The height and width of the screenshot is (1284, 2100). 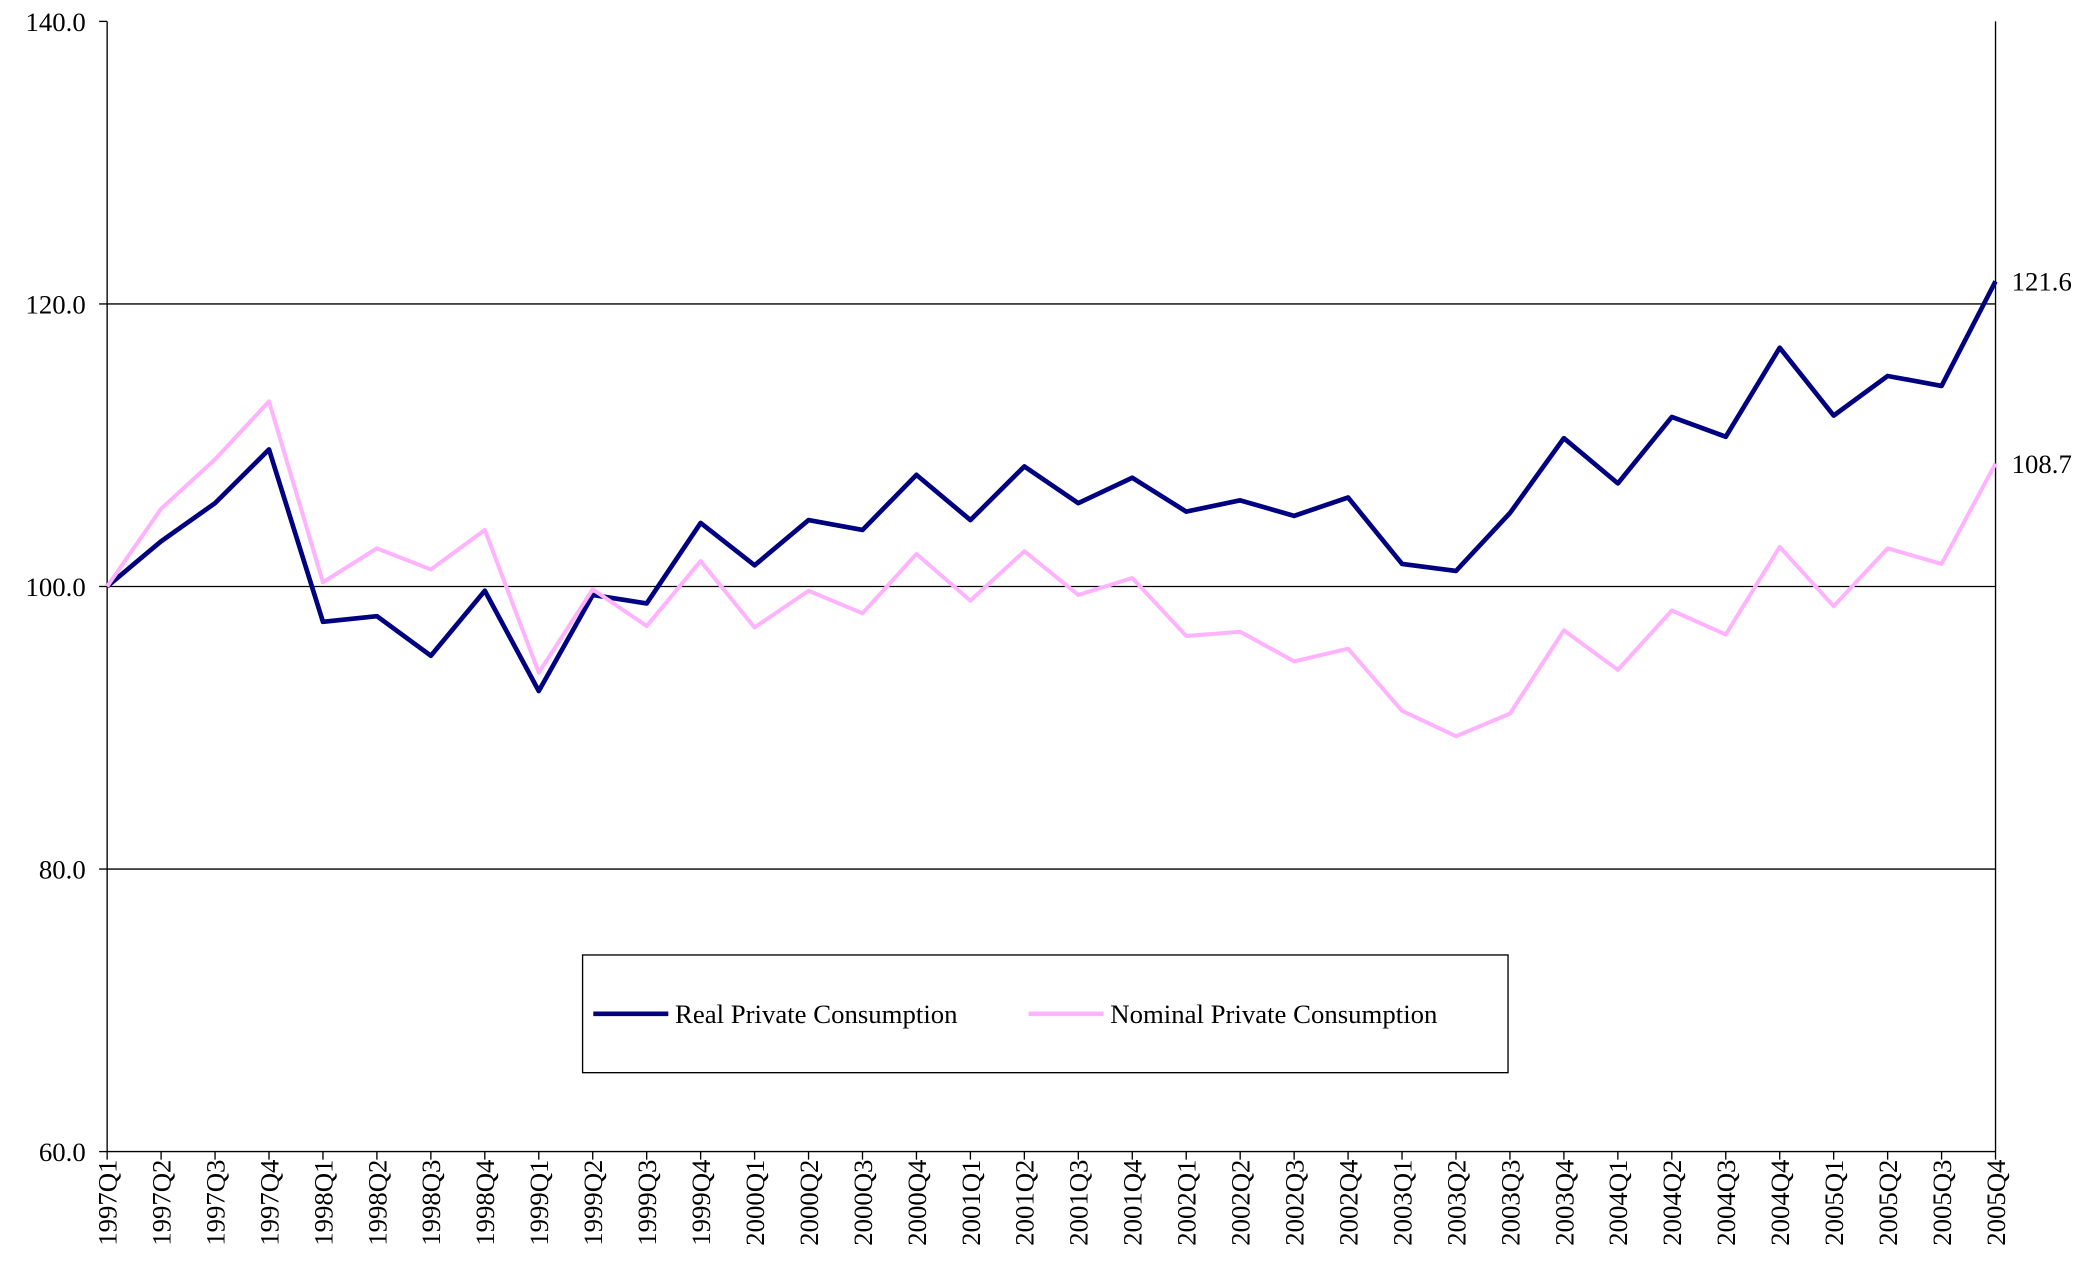 I want to click on x-tick-label: 1999Q2, so click(x=593, y=1203).